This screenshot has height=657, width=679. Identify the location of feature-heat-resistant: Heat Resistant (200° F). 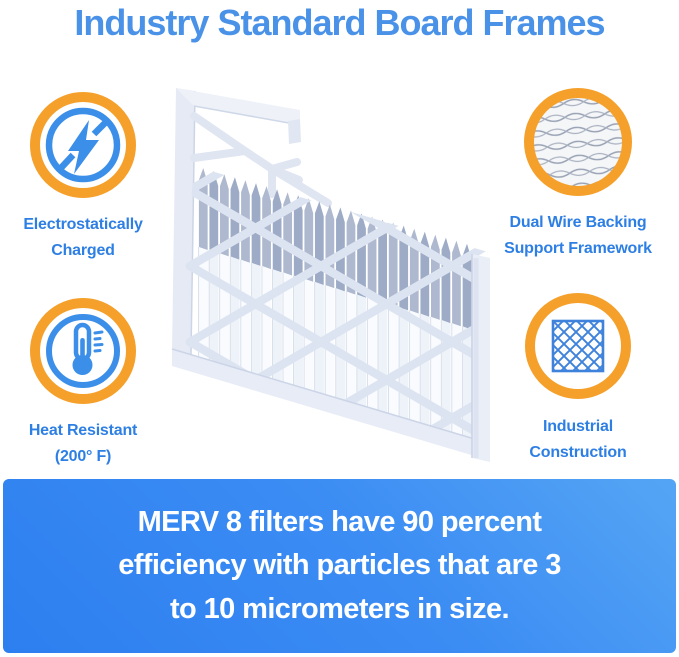
(83, 383).